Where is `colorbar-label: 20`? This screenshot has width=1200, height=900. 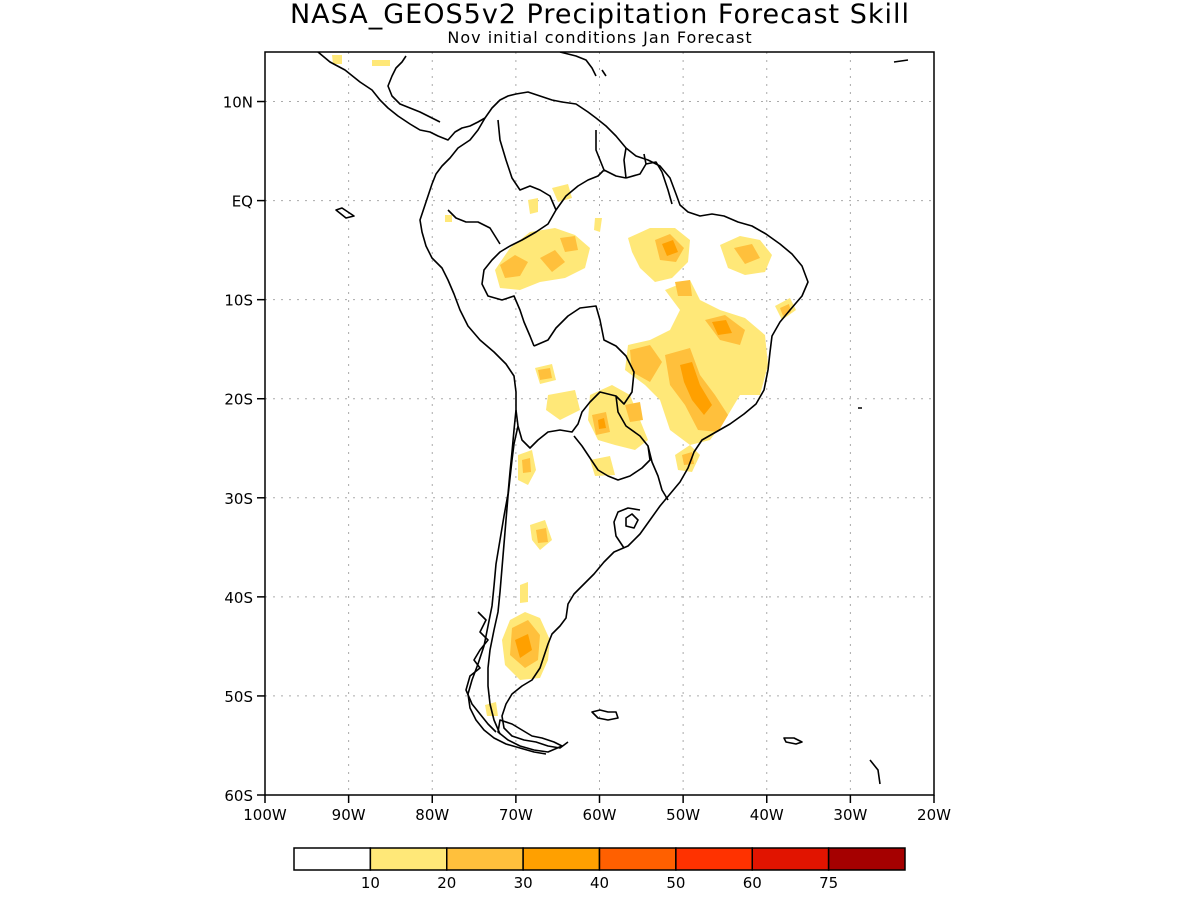 colorbar-label: 20 is located at coordinates (446, 883).